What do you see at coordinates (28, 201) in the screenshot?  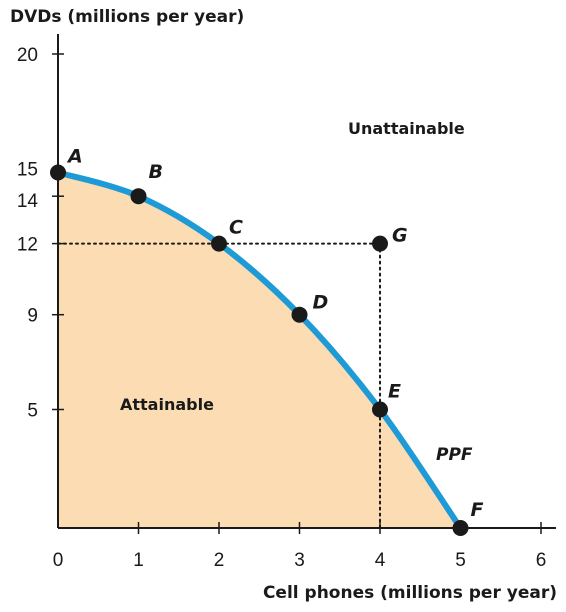 I see `y-tick-label: 14` at bounding box center [28, 201].